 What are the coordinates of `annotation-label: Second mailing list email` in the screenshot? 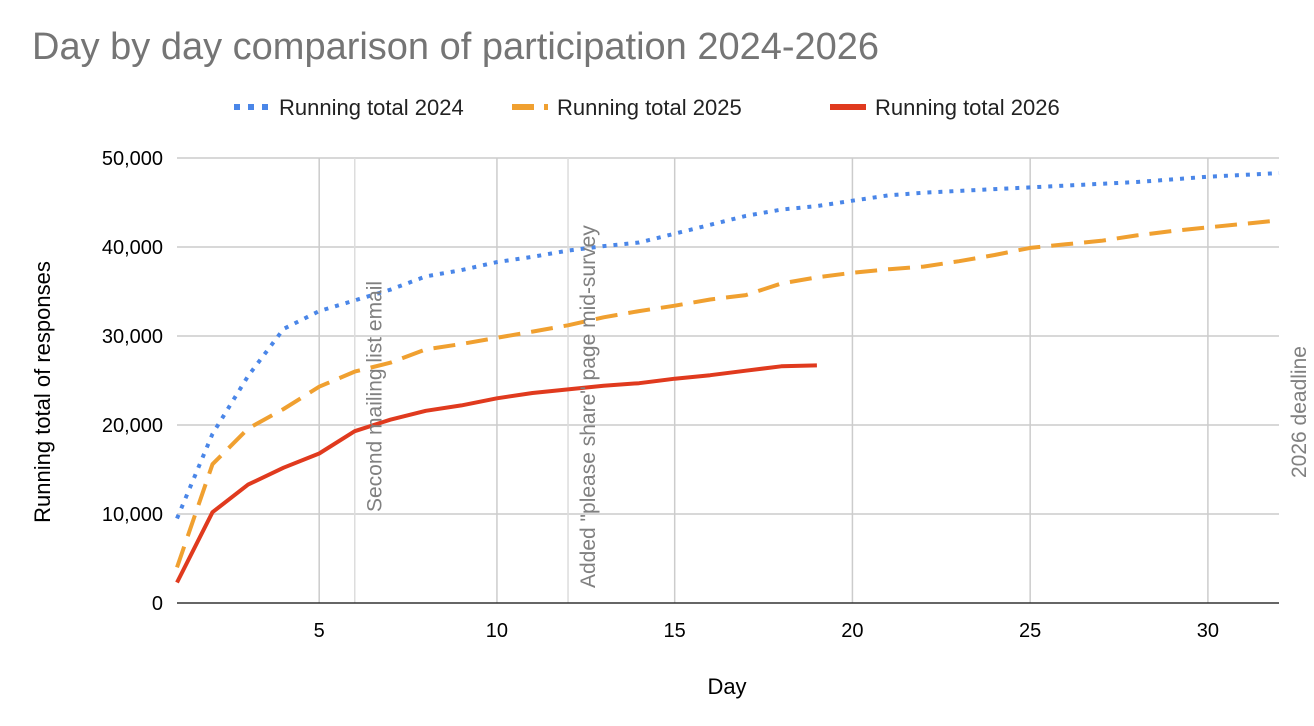 It's located at (375, 396).